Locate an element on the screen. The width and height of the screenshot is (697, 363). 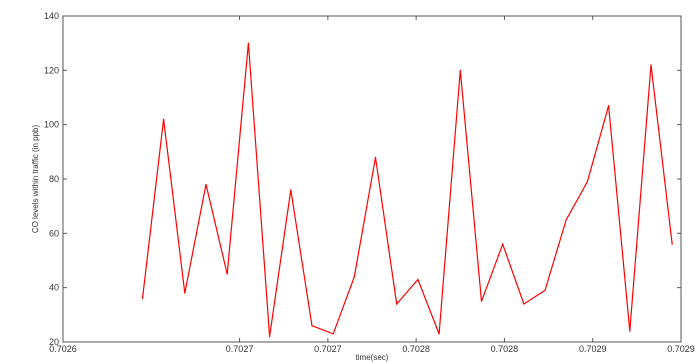
y-tick-label: 140 is located at coordinates (51, 16).